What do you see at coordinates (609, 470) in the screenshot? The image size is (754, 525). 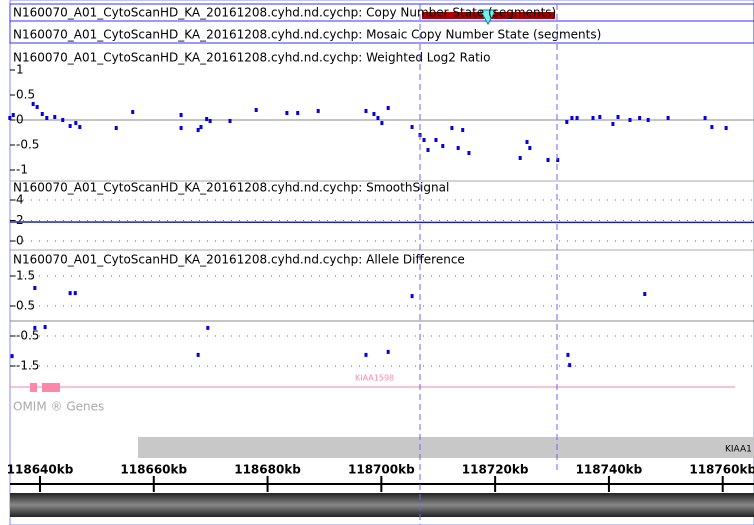 I see `ruler-label: 118740kb` at bounding box center [609, 470].